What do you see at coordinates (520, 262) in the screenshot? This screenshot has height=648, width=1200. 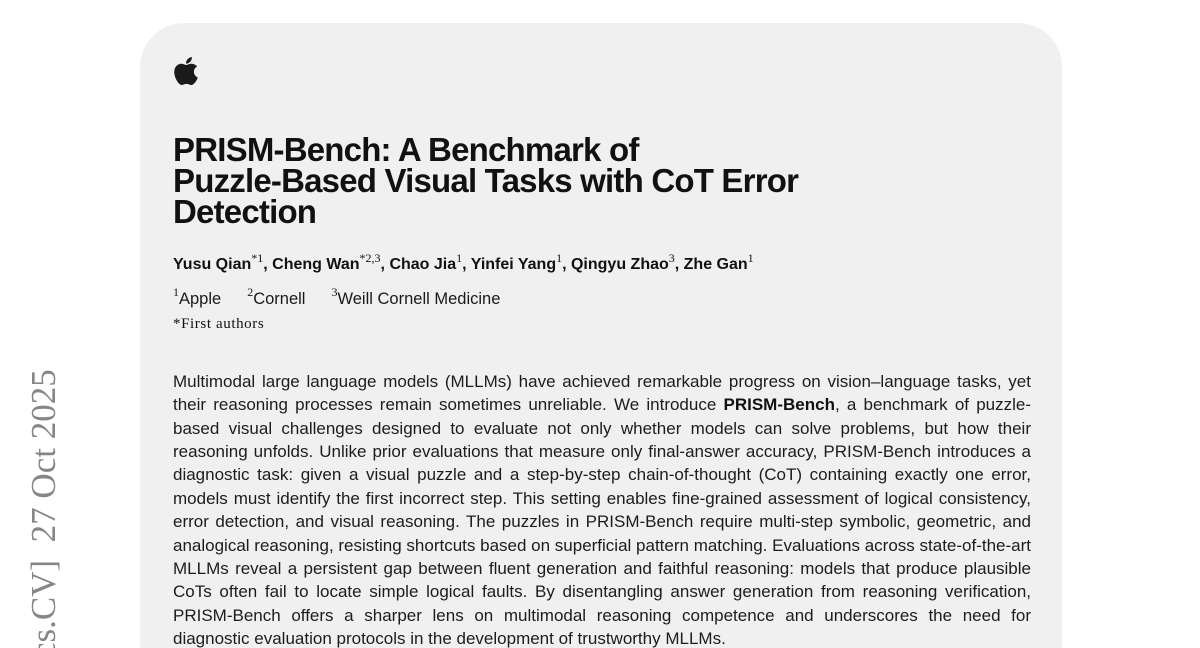 I see `author: Yinfei Yang1,` at bounding box center [520, 262].